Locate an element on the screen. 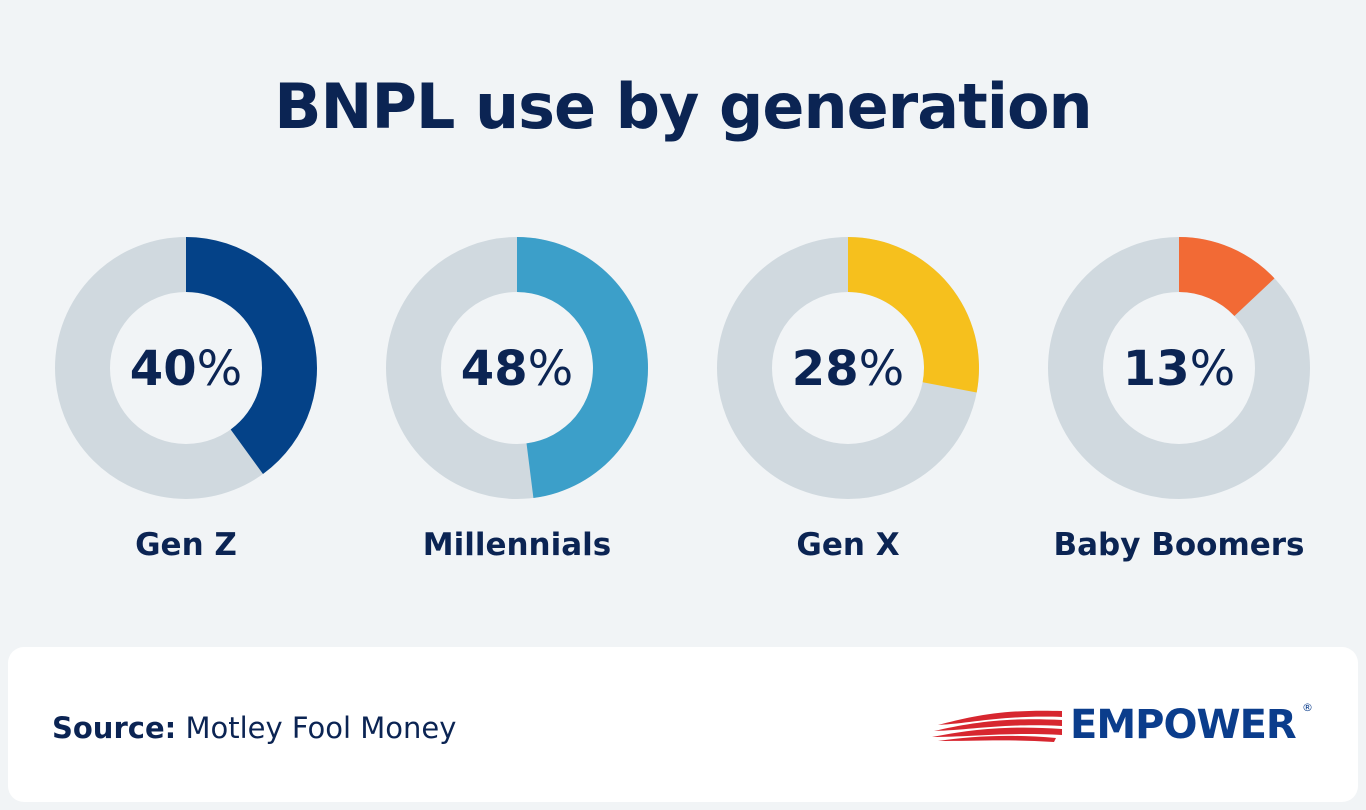 The image size is (1366, 810). flag-stripes-icon is located at coordinates (997, 726).